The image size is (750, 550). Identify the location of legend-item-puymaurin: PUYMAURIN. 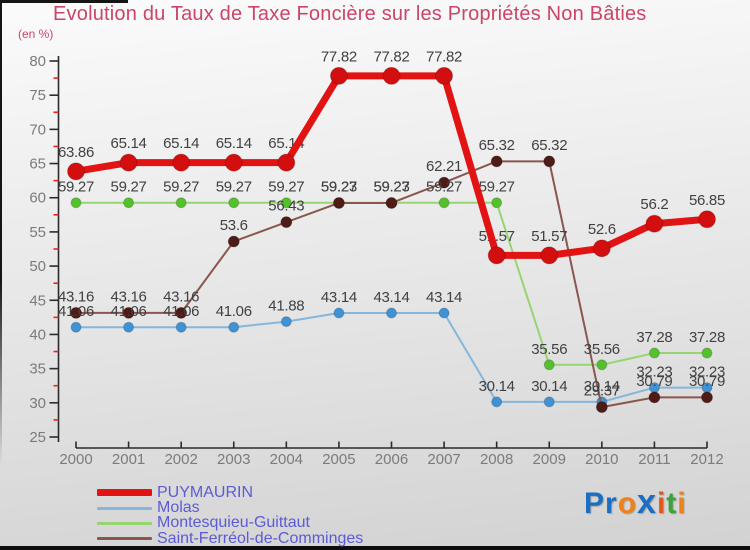
(230, 492).